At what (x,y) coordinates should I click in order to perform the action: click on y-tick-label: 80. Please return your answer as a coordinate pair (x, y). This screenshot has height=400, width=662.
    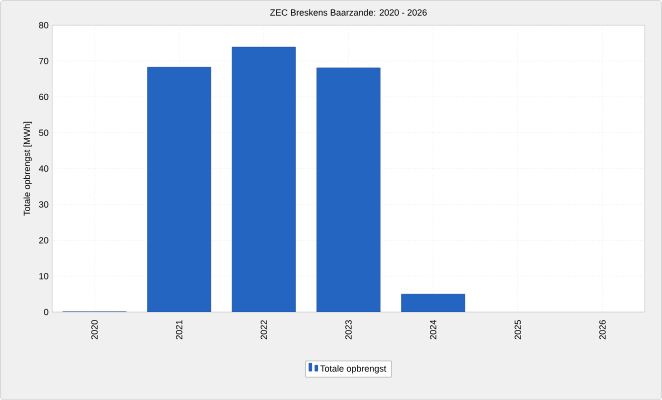
    Looking at the image, I should click on (43, 25).